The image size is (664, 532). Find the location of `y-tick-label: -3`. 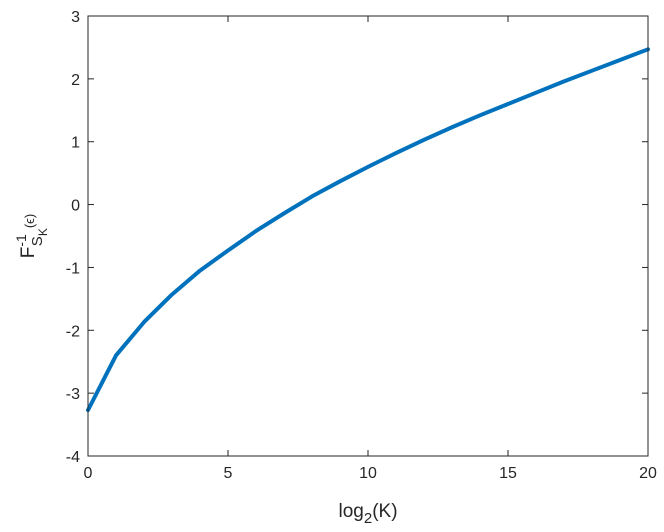

y-tick-label: -3 is located at coordinates (73, 394).